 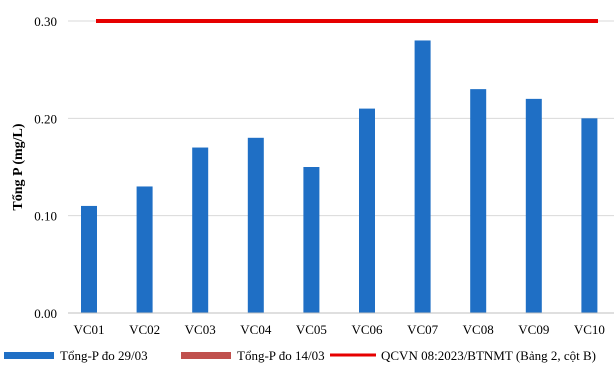 What do you see at coordinates (256, 329) in the screenshot?
I see `x-tick-label: VC04` at bounding box center [256, 329].